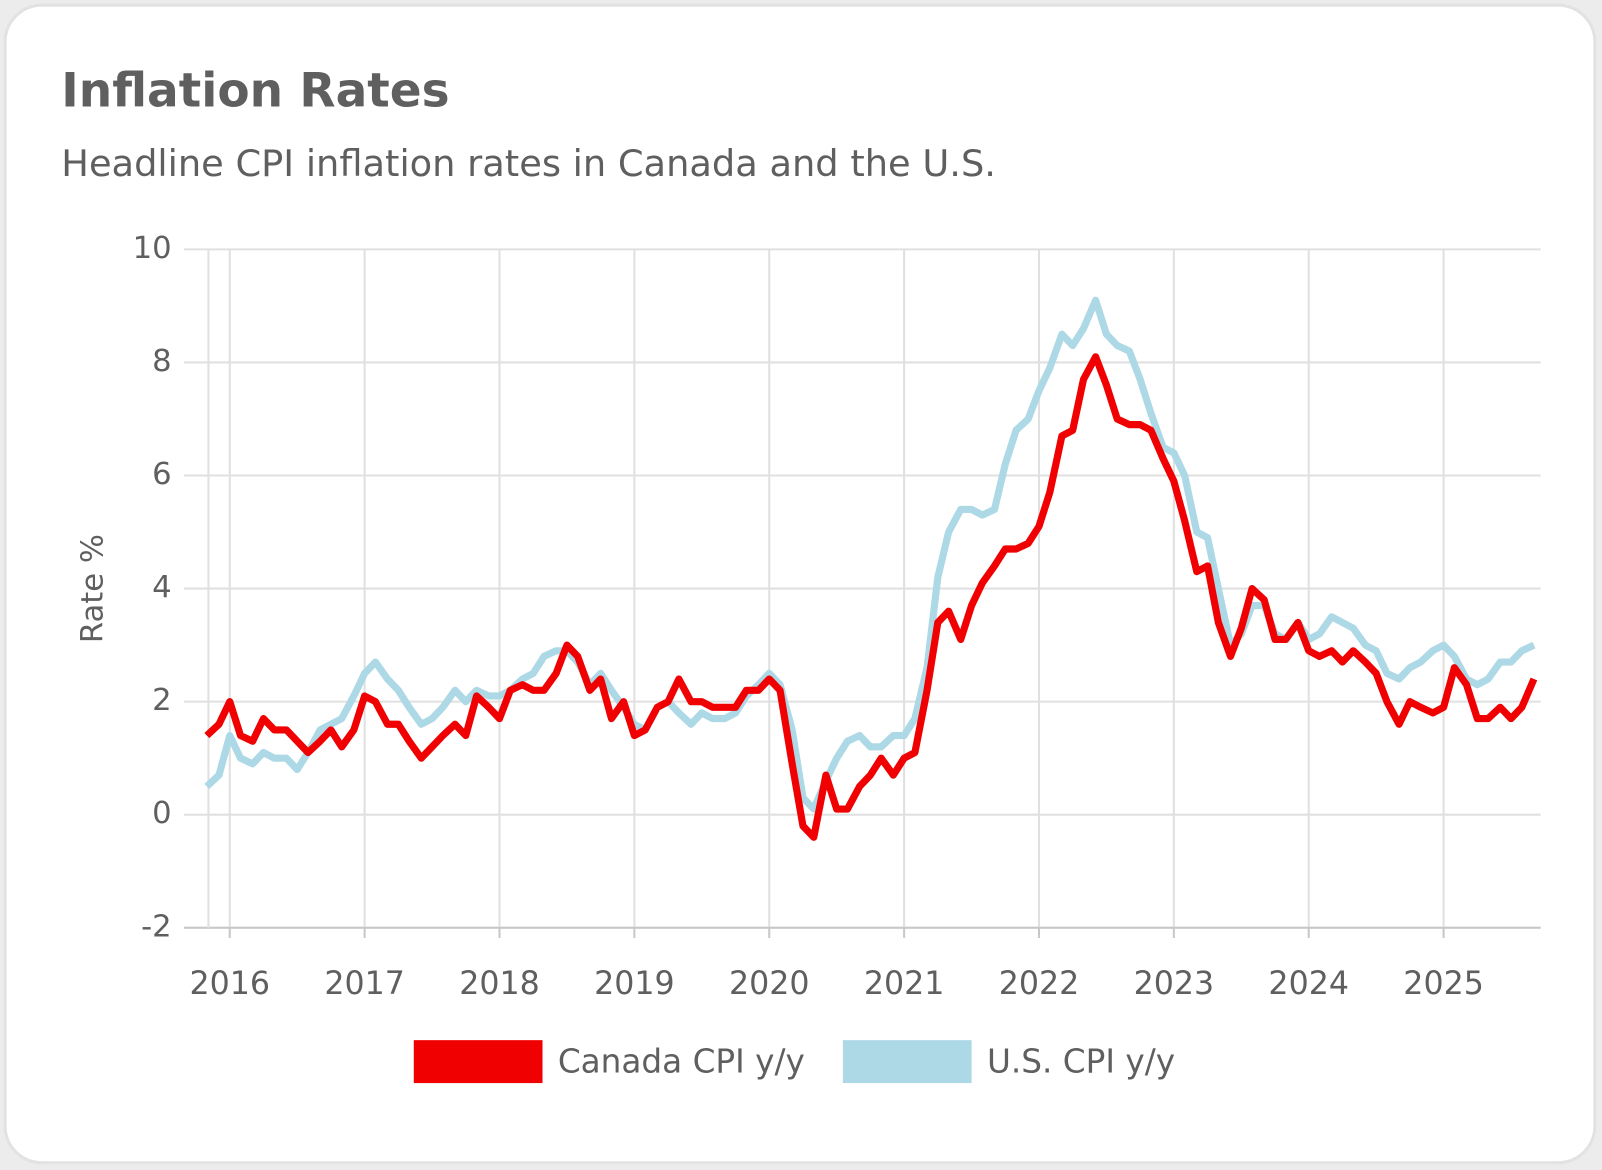  I want to click on x-tick-label: 2022, so click(1039, 984).